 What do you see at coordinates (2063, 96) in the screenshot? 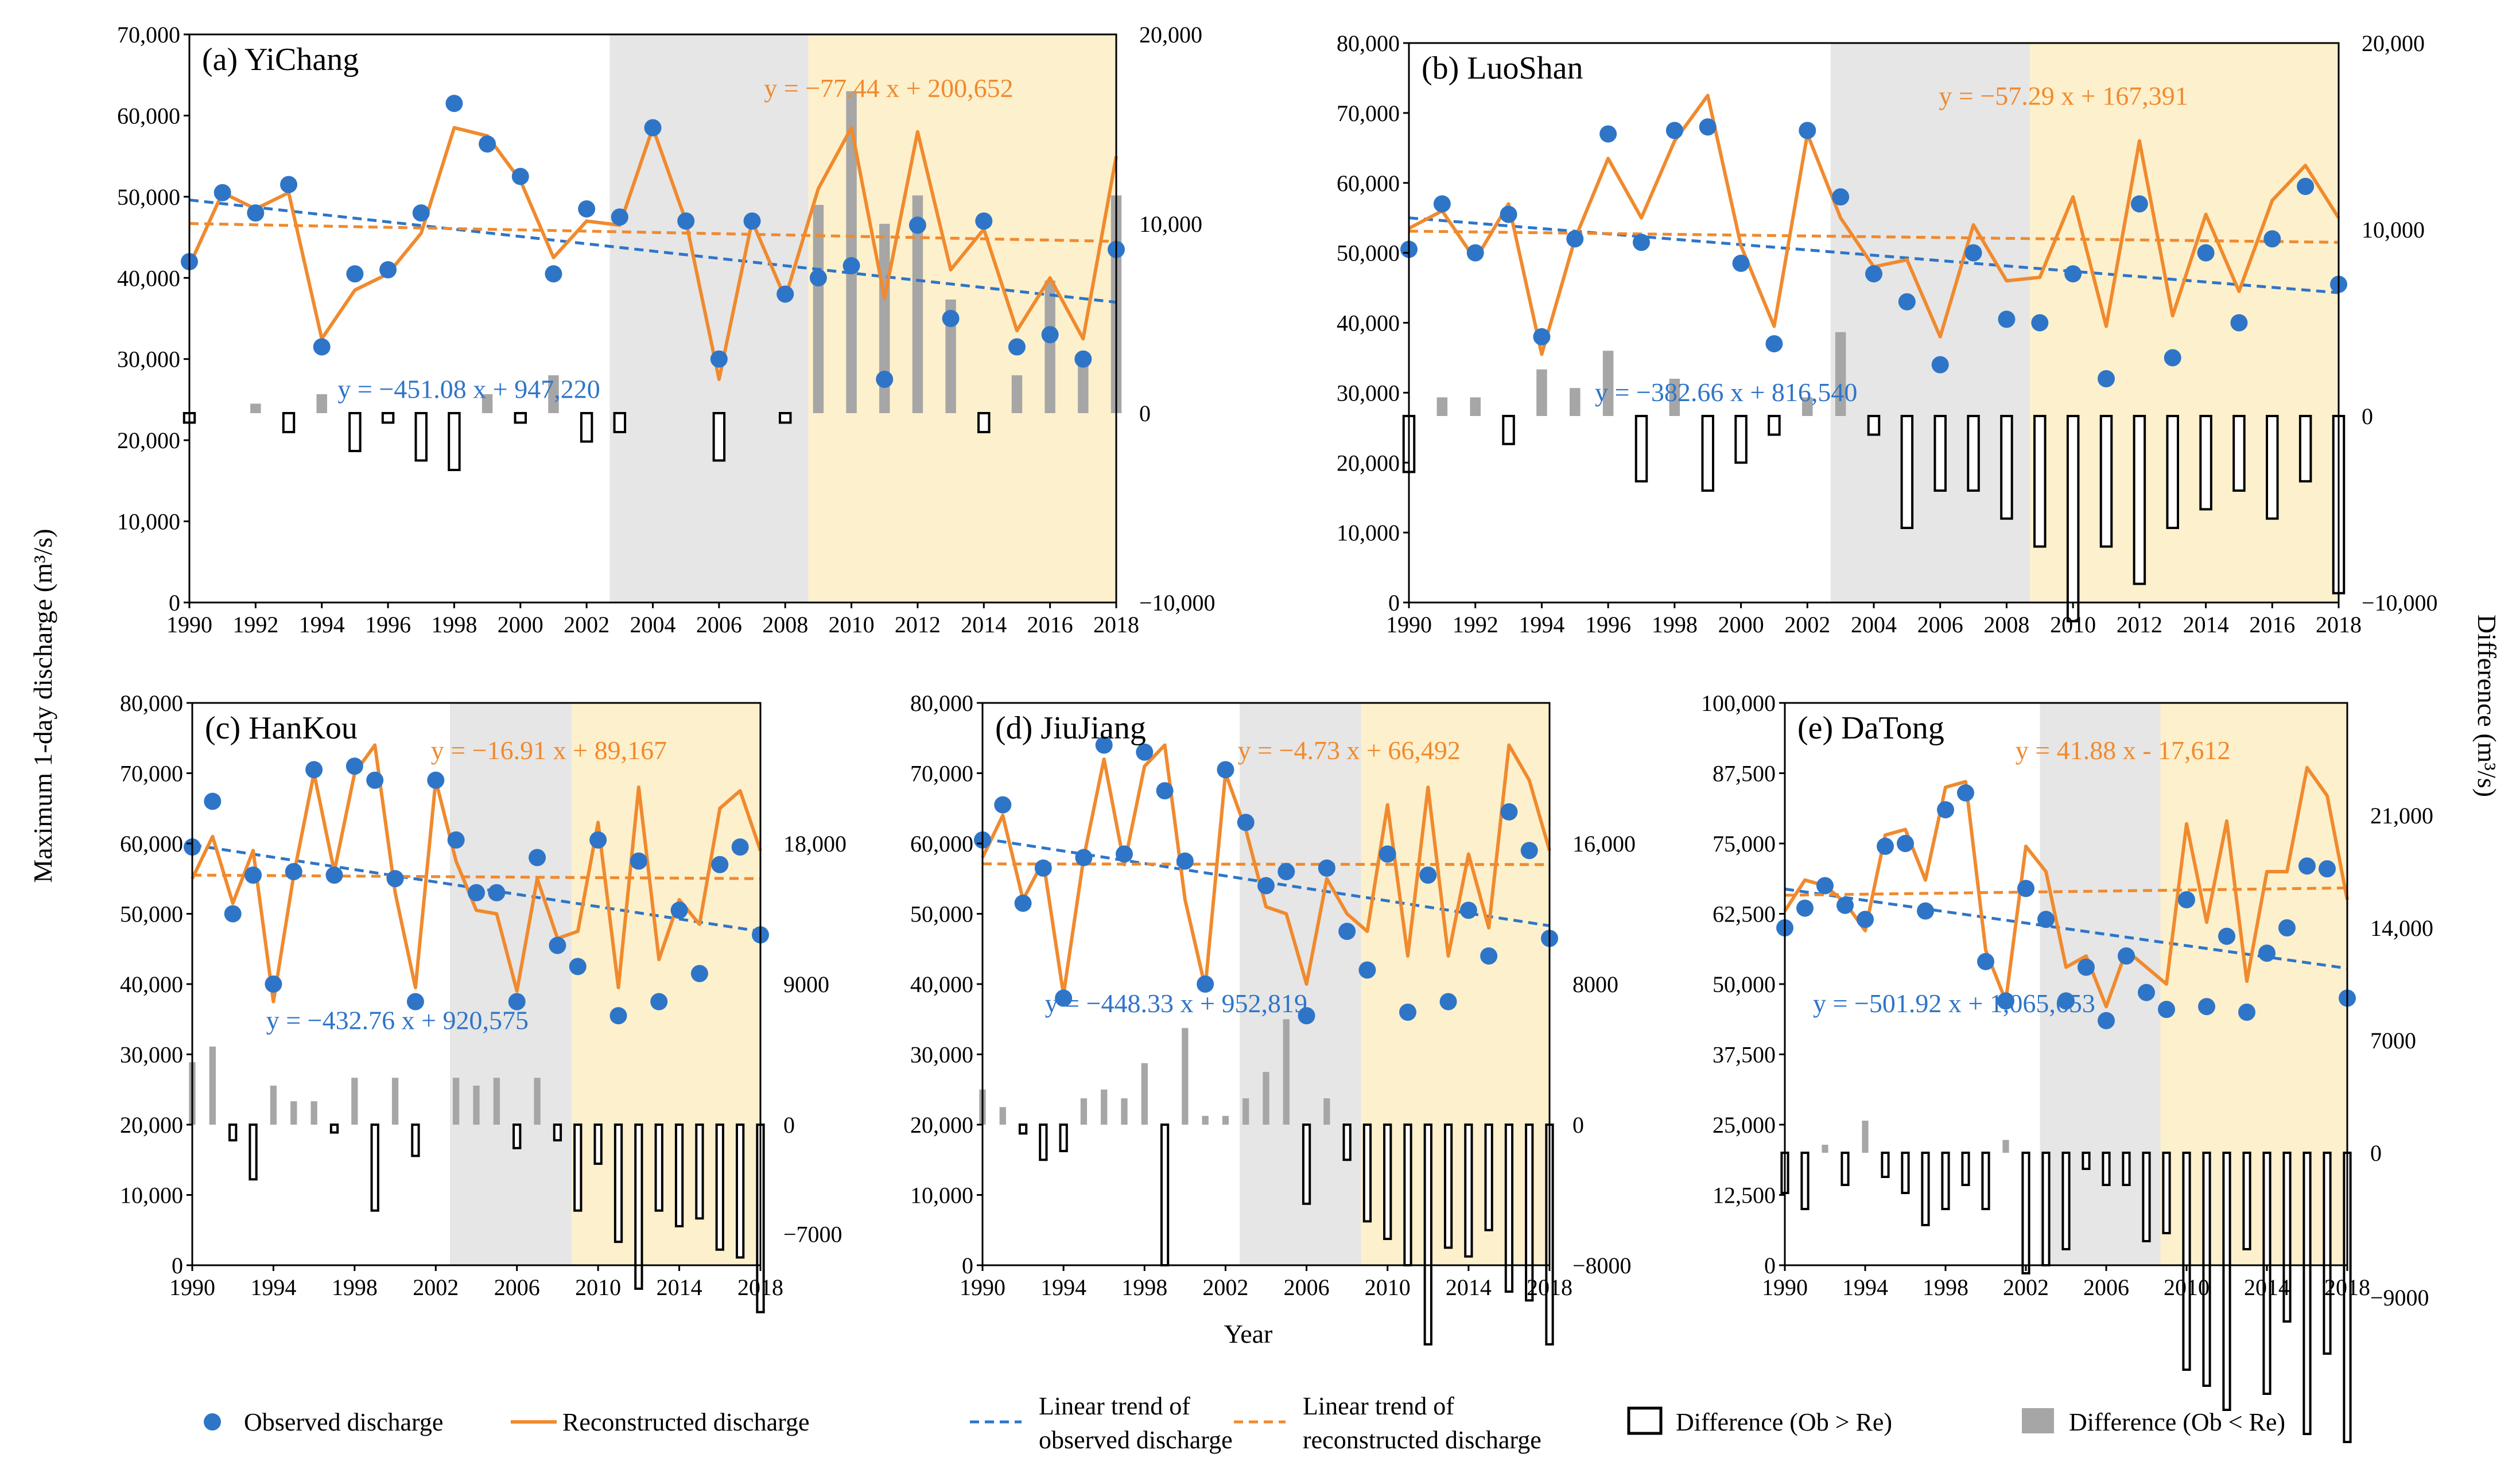
I see `reconstructed-trend-equation: y = −57.29 x + 167,391` at bounding box center [2063, 96].